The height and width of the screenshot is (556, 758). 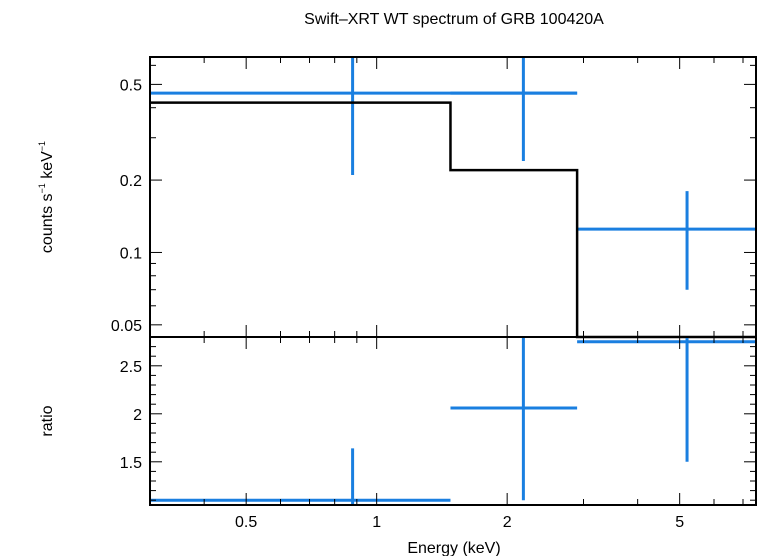 I want to click on x-tick-label: 5, so click(x=679, y=522).